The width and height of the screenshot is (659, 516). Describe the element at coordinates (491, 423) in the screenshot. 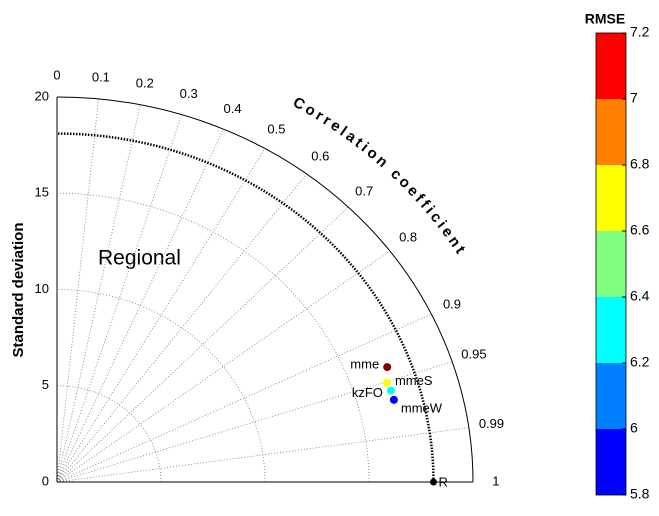

I see `corr-tick-label: 0.99` at that location.